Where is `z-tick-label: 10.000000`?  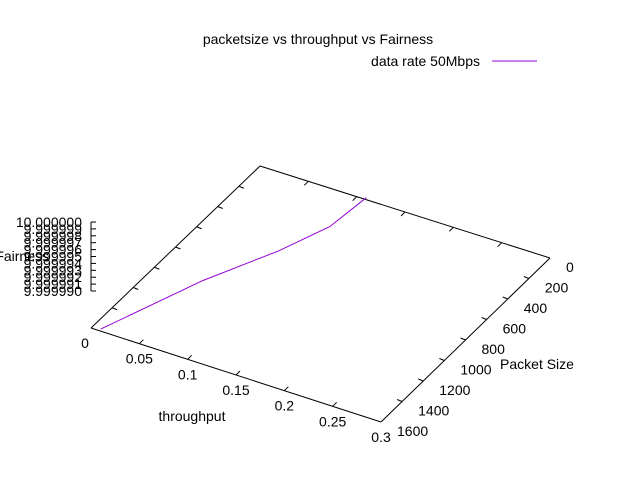
z-tick-label: 10.000000 is located at coordinates (49, 222).